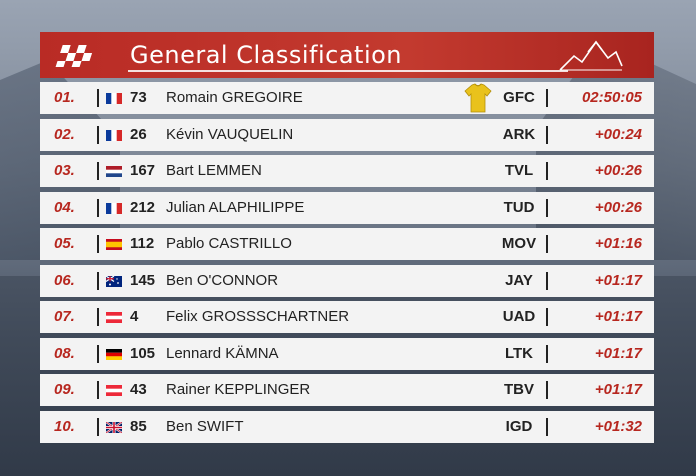 This screenshot has height=476, width=696. What do you see at coordinates (229, 243) in the screenshot?
I see `rider-name: Pablo CASTRILLO` at bounding box center [229, 243].